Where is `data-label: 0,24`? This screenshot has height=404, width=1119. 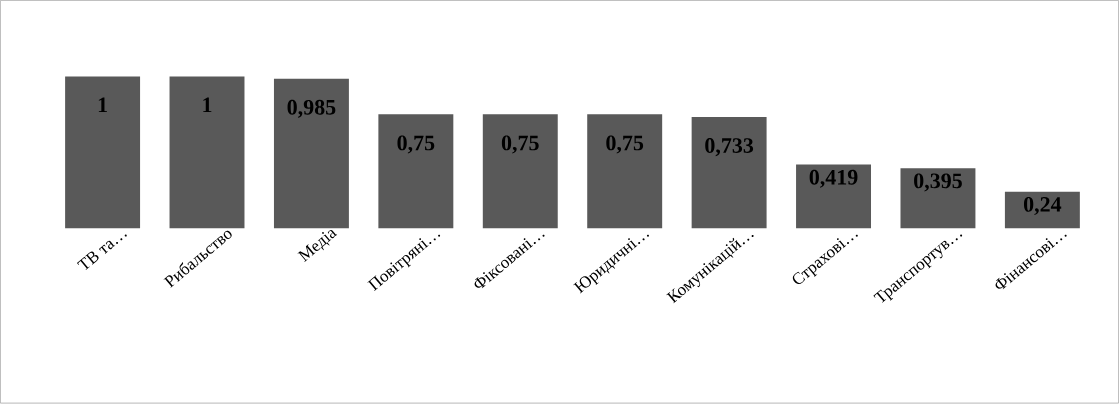 data-label: 0,24 is located at coordinates (1042, 206).